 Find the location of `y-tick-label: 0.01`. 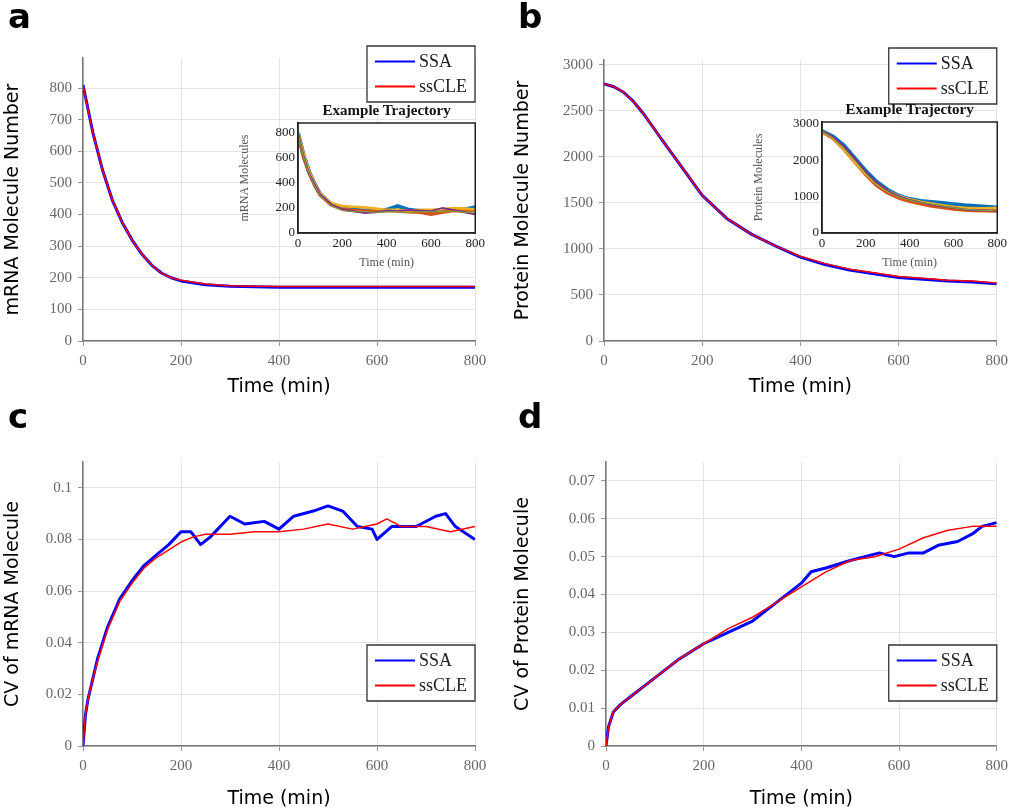

y-tick-label: 0.01 is located at coordinates (581, 707).